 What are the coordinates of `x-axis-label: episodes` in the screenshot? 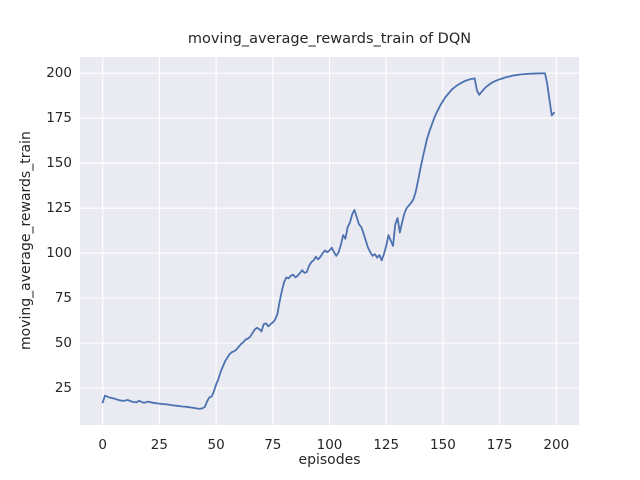 It's located at (329, 460).